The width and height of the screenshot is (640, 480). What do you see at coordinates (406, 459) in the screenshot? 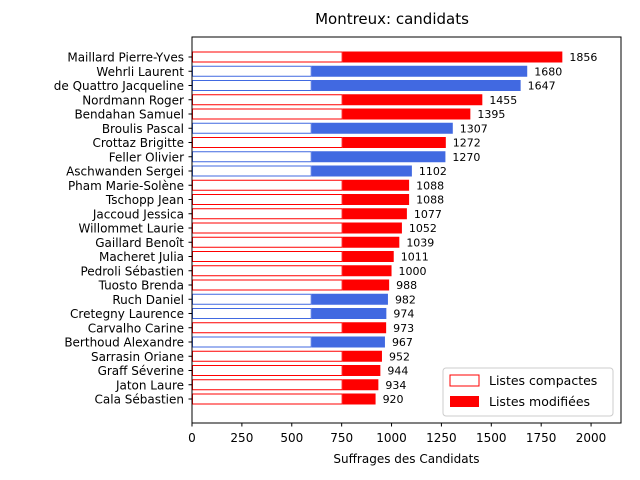
I see `x-axis-label: Suffrages des Candidats` at bounding box center [406, 459].